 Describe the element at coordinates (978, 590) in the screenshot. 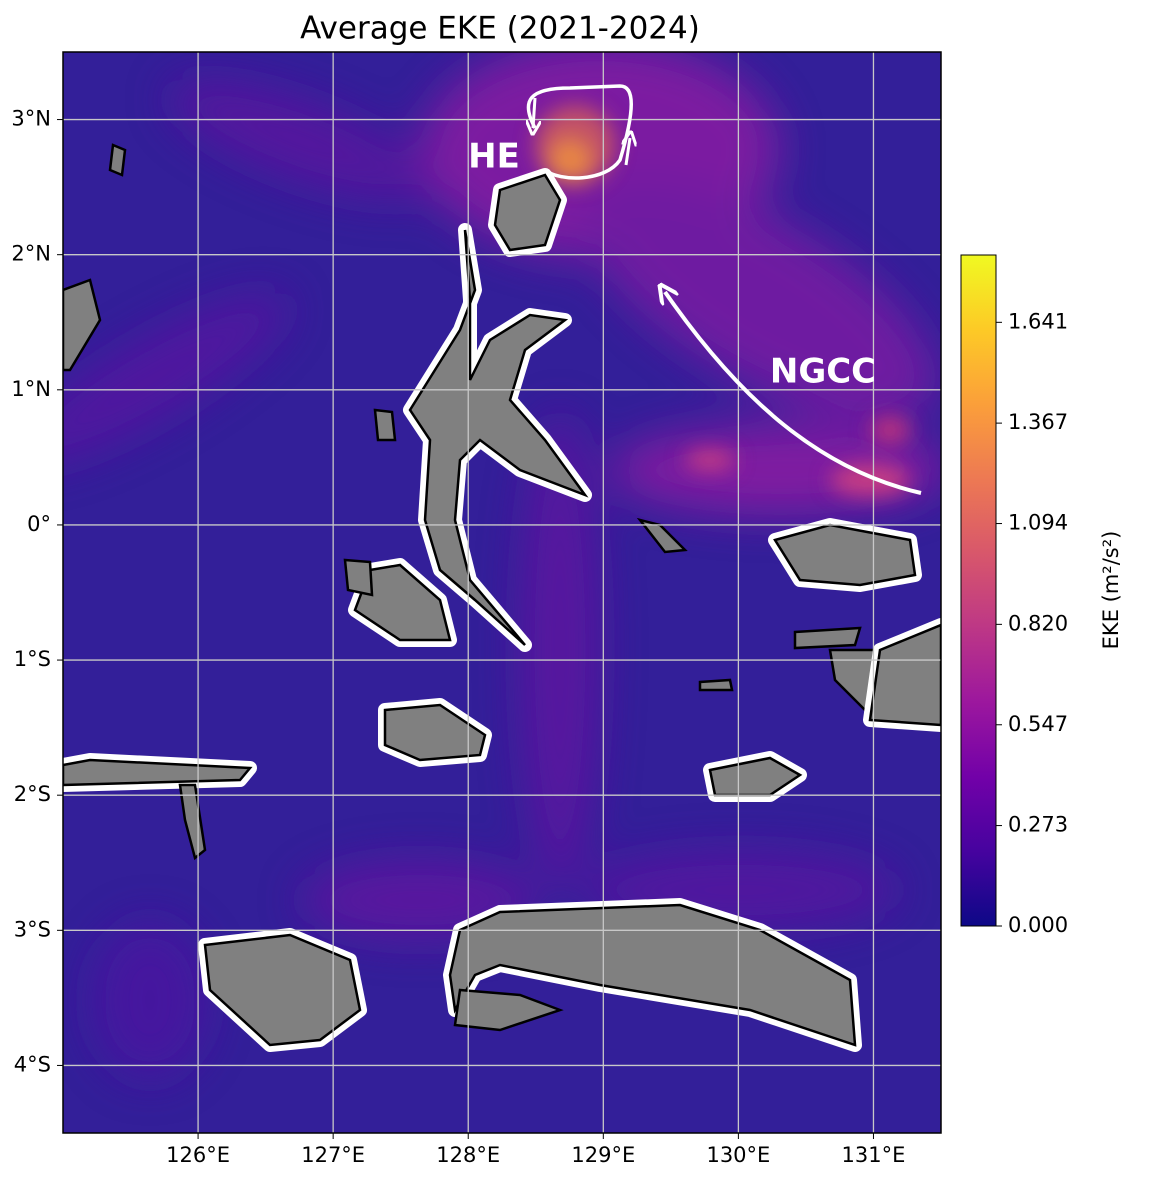

I see `colorbar` at that location.